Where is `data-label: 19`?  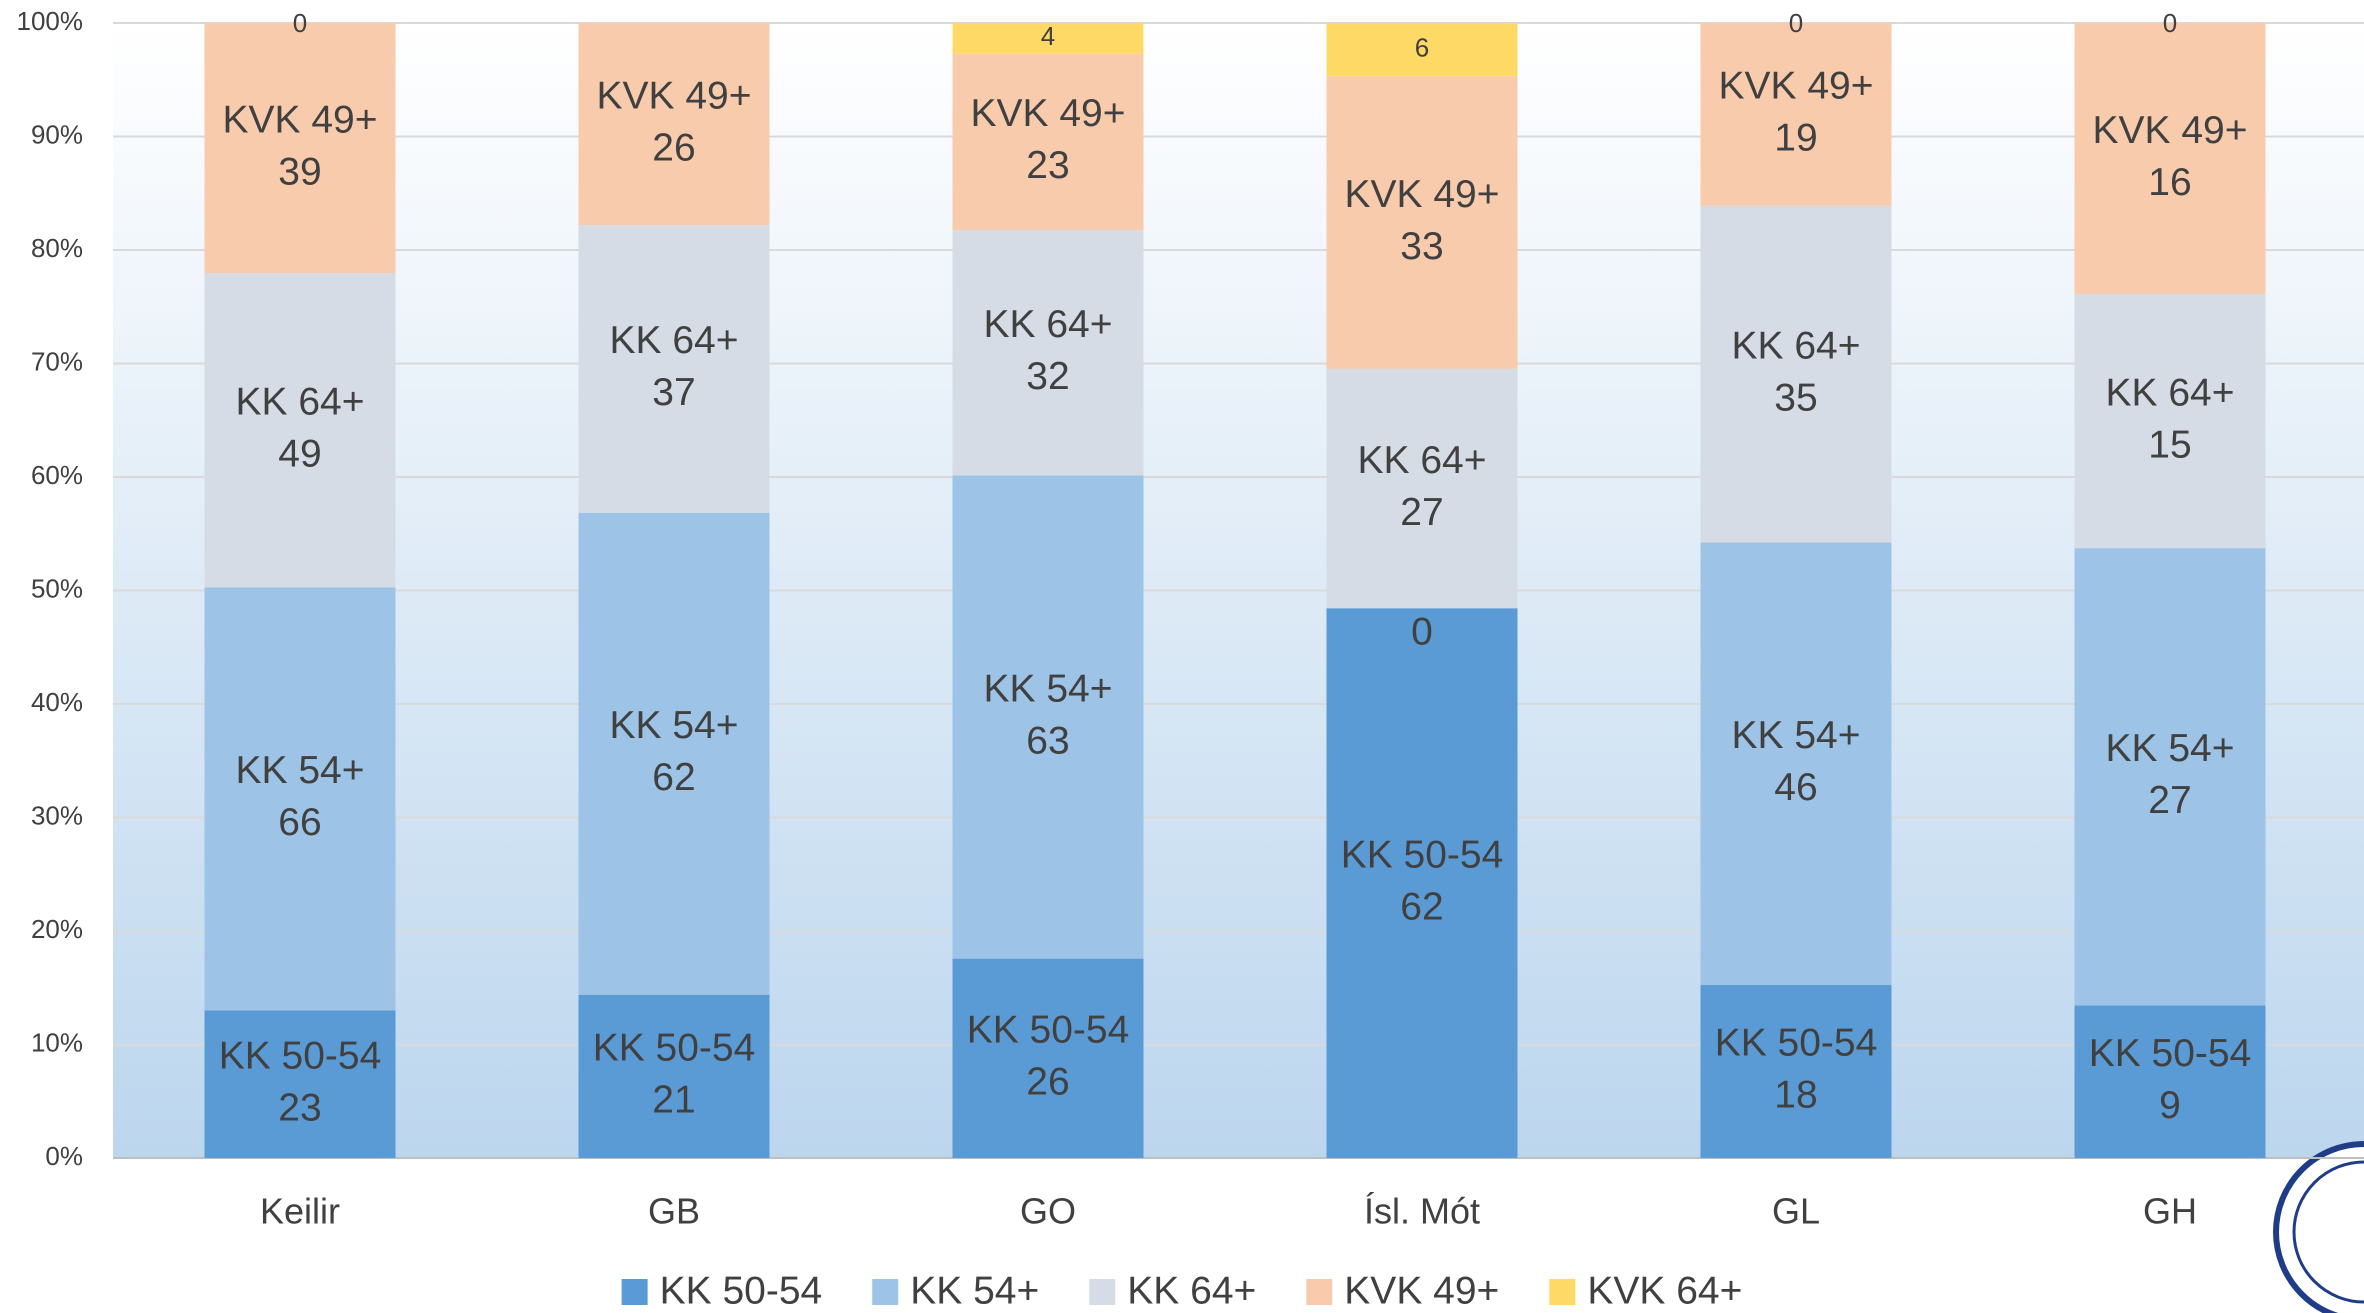 data-label: 19 is located at coordinates (1795, 138).